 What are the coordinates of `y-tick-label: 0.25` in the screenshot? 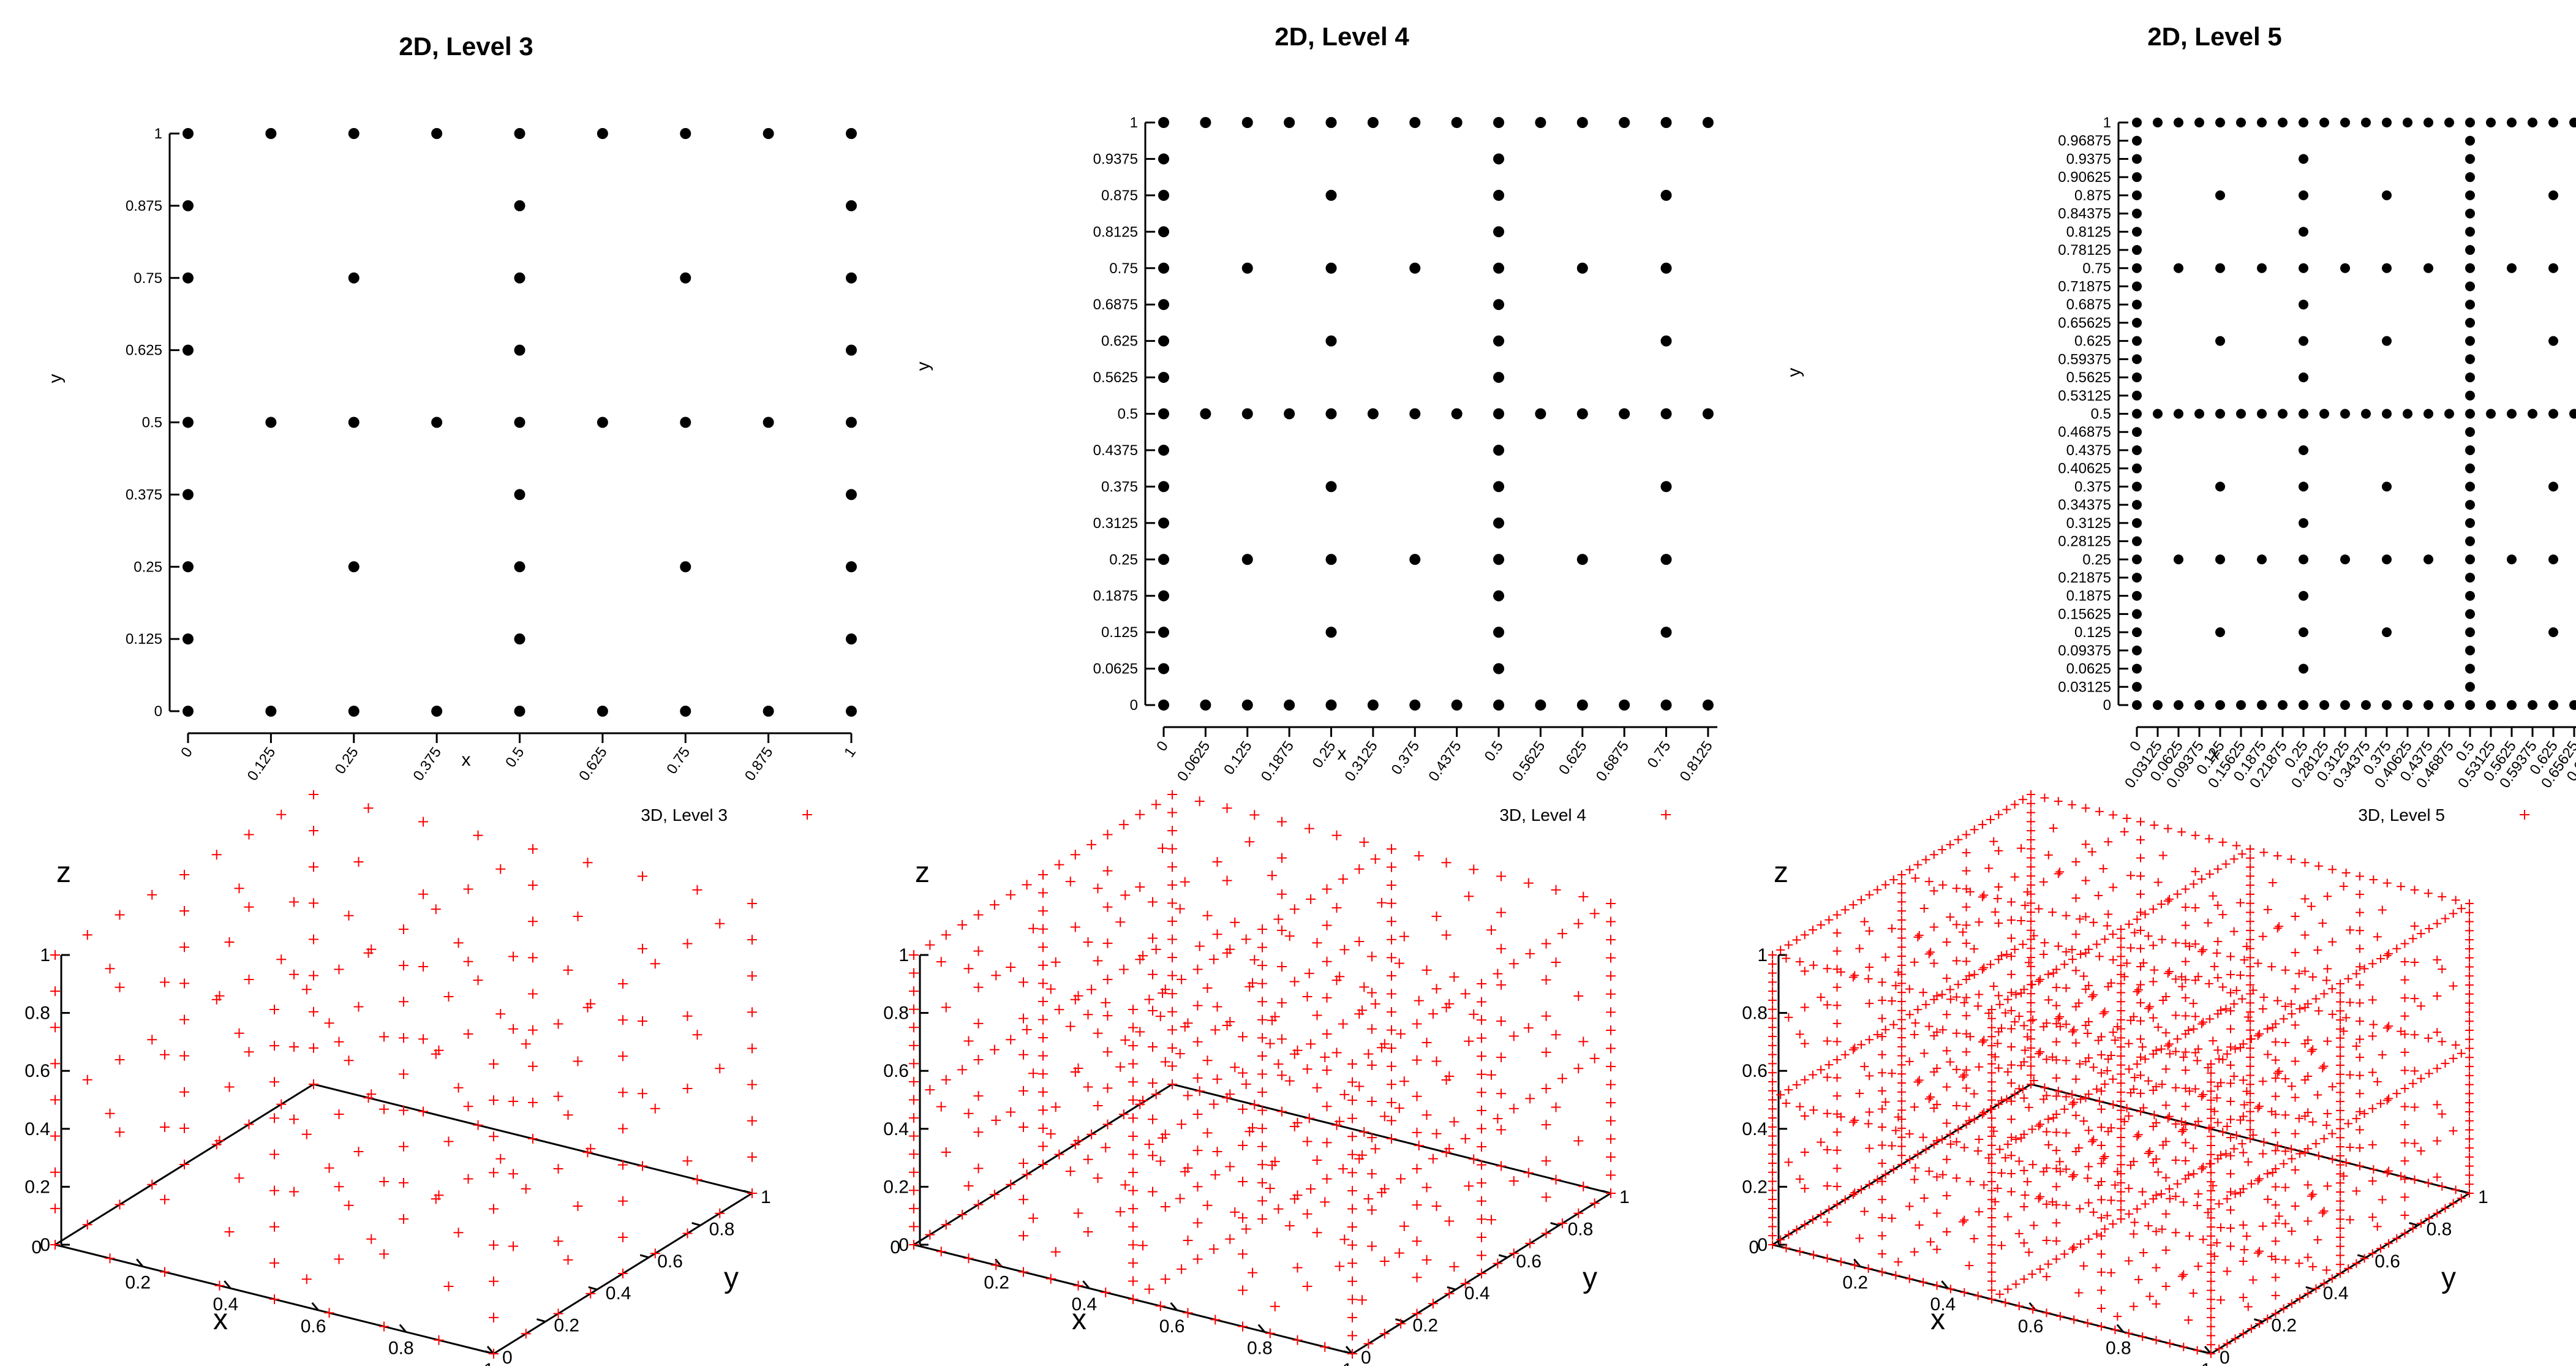 It's located at (1123, 559).